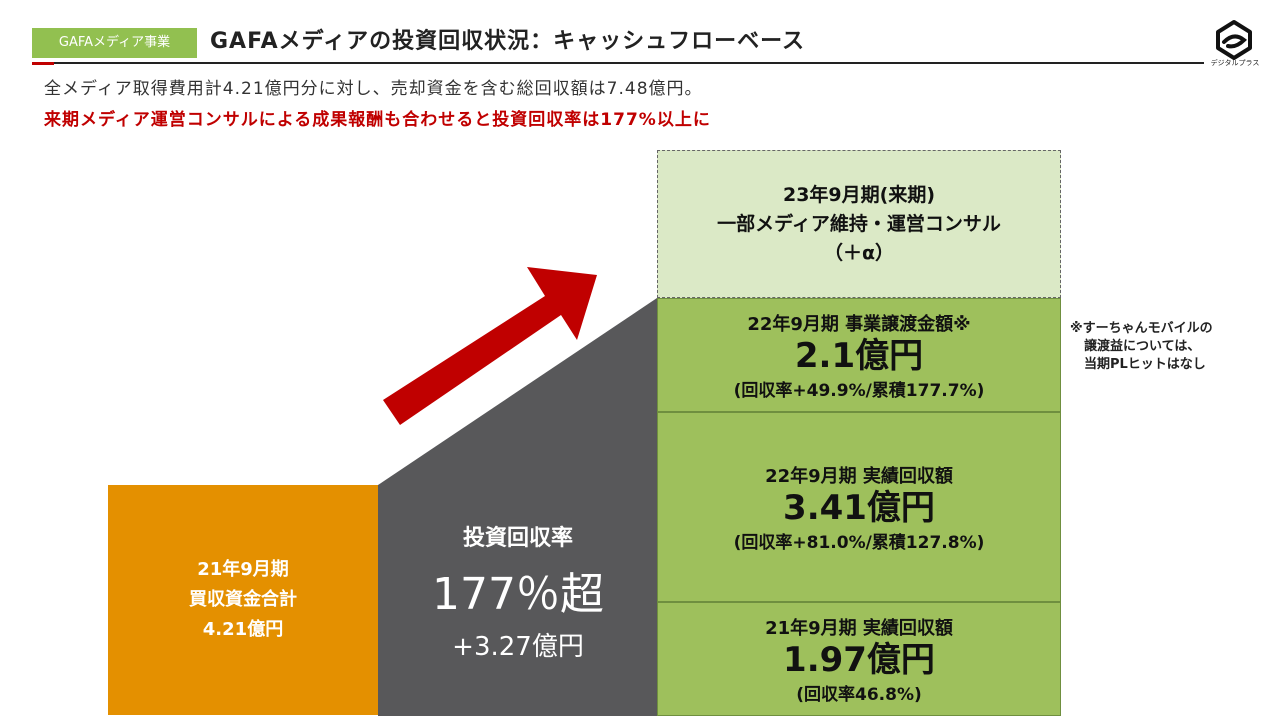  I want to click on growth-arrow-icon, so click(490, 346).